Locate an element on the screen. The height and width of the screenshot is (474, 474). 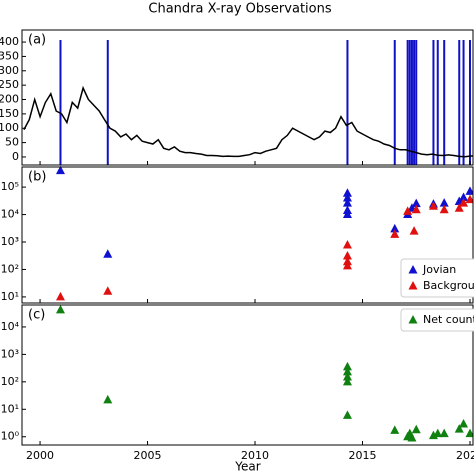
panel-label: (c) is located at coordinates (36, 315).